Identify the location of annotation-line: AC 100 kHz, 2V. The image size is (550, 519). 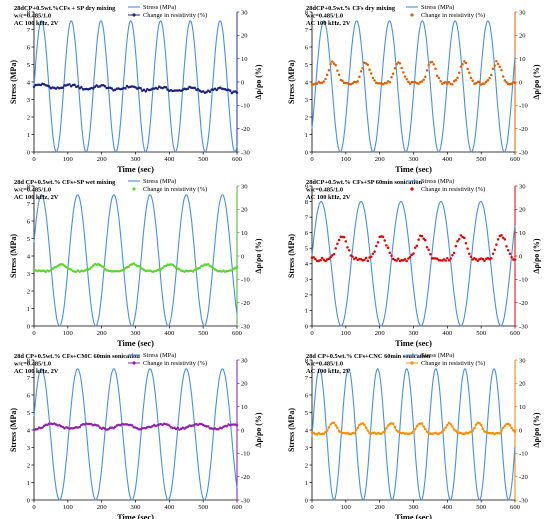
(328, 197).